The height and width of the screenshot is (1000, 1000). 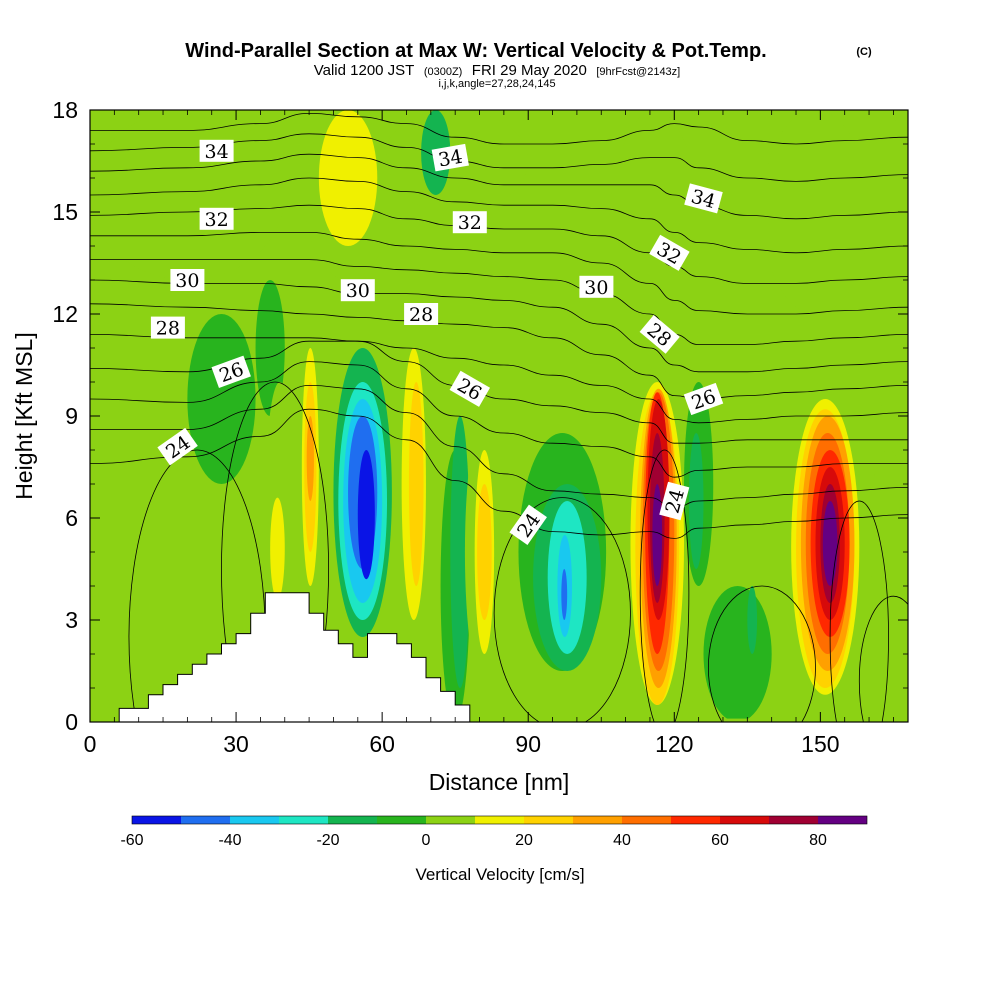 I want to click on colorbar-title: Vertical Velocity [cm/s], so click(x=499, y=874).